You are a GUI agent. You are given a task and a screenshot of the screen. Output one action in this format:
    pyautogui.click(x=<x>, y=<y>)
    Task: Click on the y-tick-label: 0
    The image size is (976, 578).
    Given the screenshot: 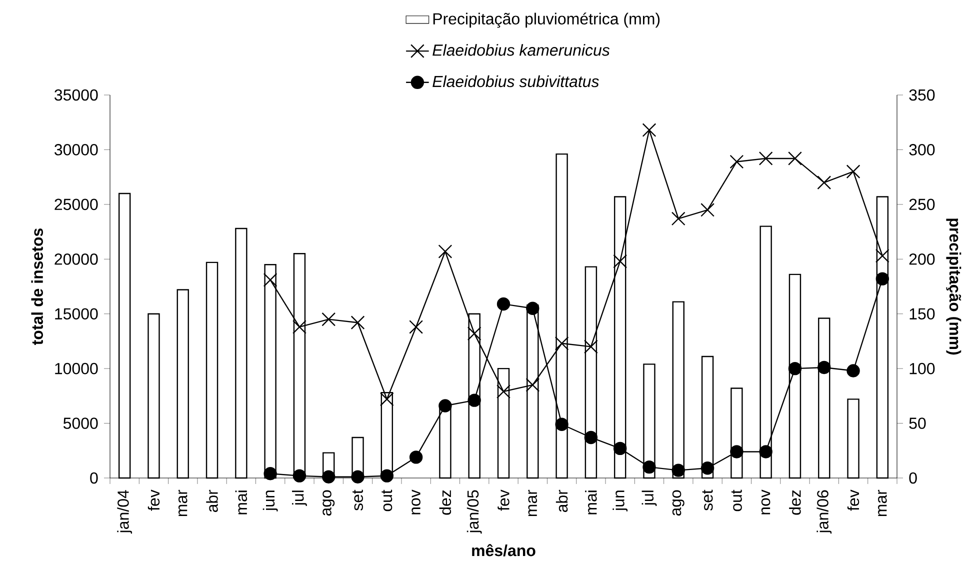 What is the action you would take?
    pyautogui.click(x=94, y=478)
    